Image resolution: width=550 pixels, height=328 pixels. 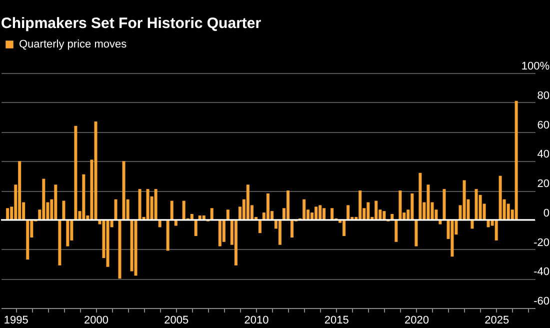 What do you see at coordinates (546, 213) in the screenshot?
I see `y-tick-label: 0` at bounding box center [546, 213].